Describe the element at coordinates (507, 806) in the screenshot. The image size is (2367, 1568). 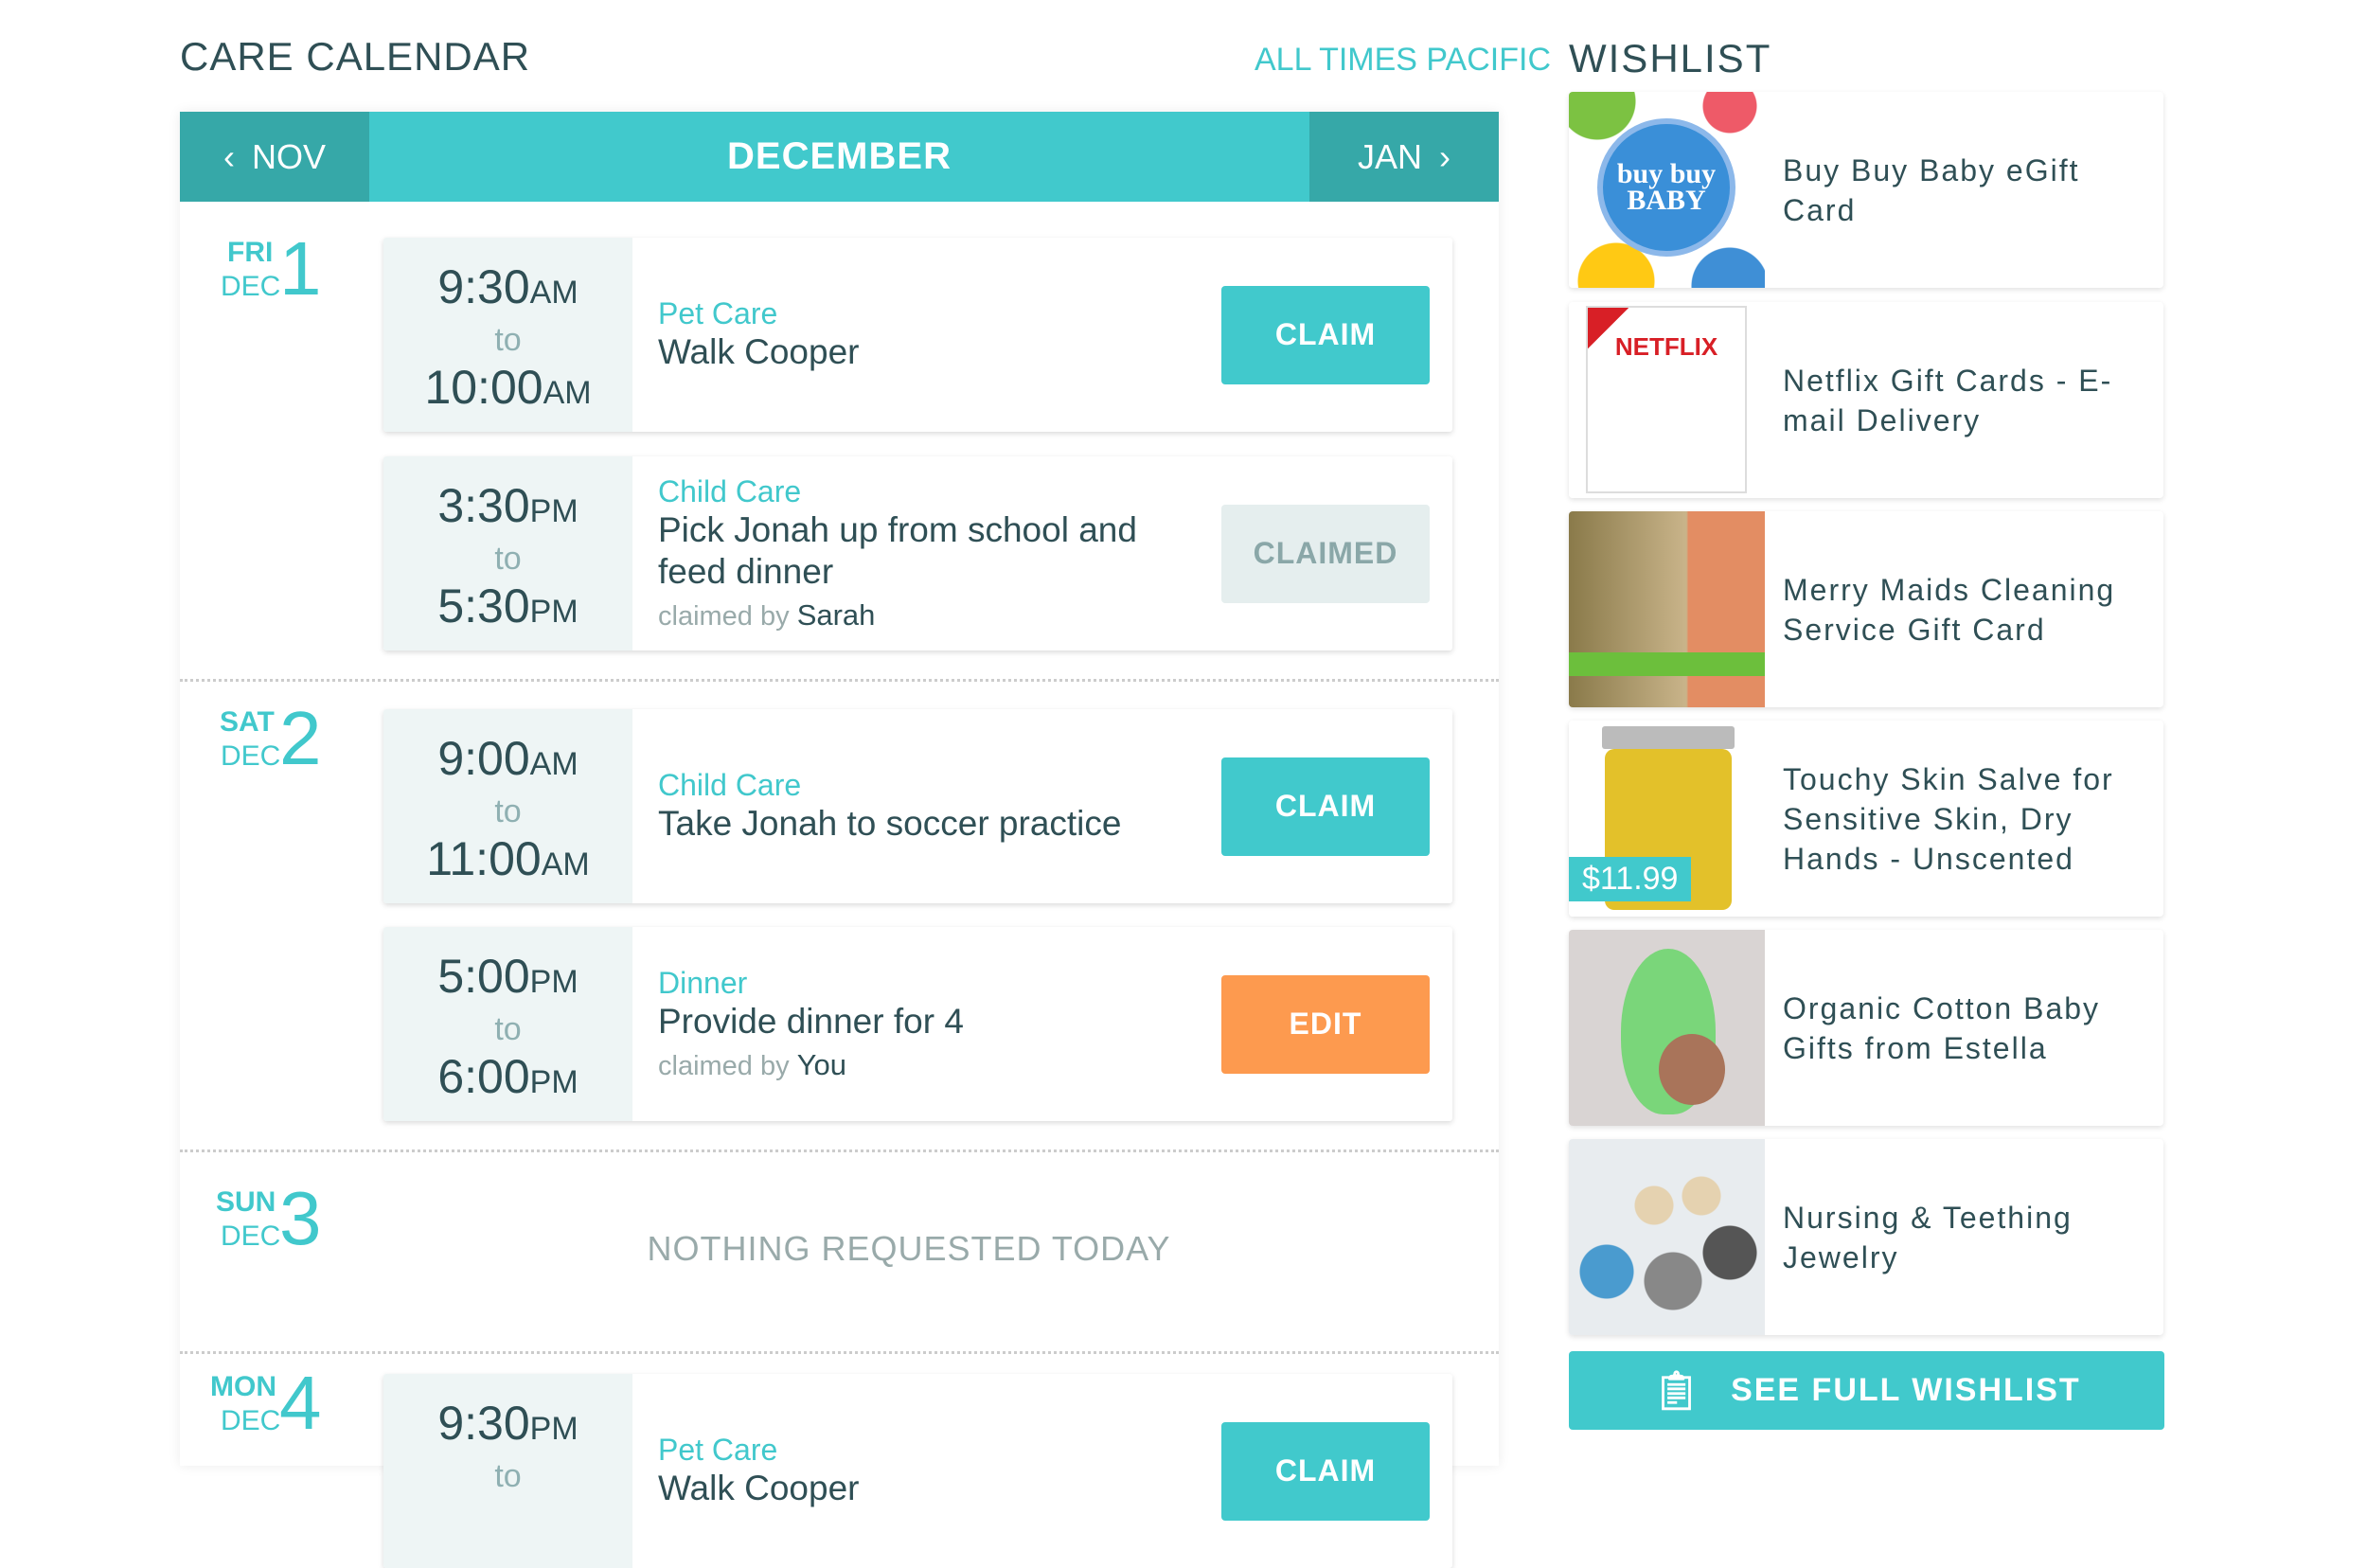
I see `event-time: 9:00AM to 11:00AM` at that location.